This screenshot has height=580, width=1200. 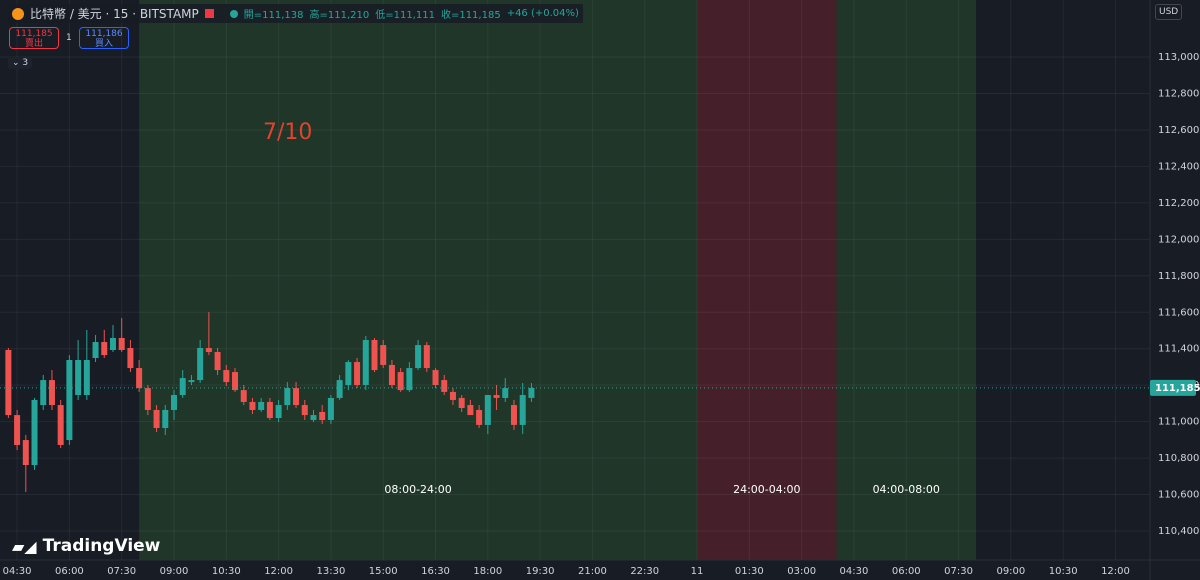 What do you see at coordinates (1178, 531) in the screenshot?
I see `y-tick-label: 110,400` at bounding box center [1178, 531].